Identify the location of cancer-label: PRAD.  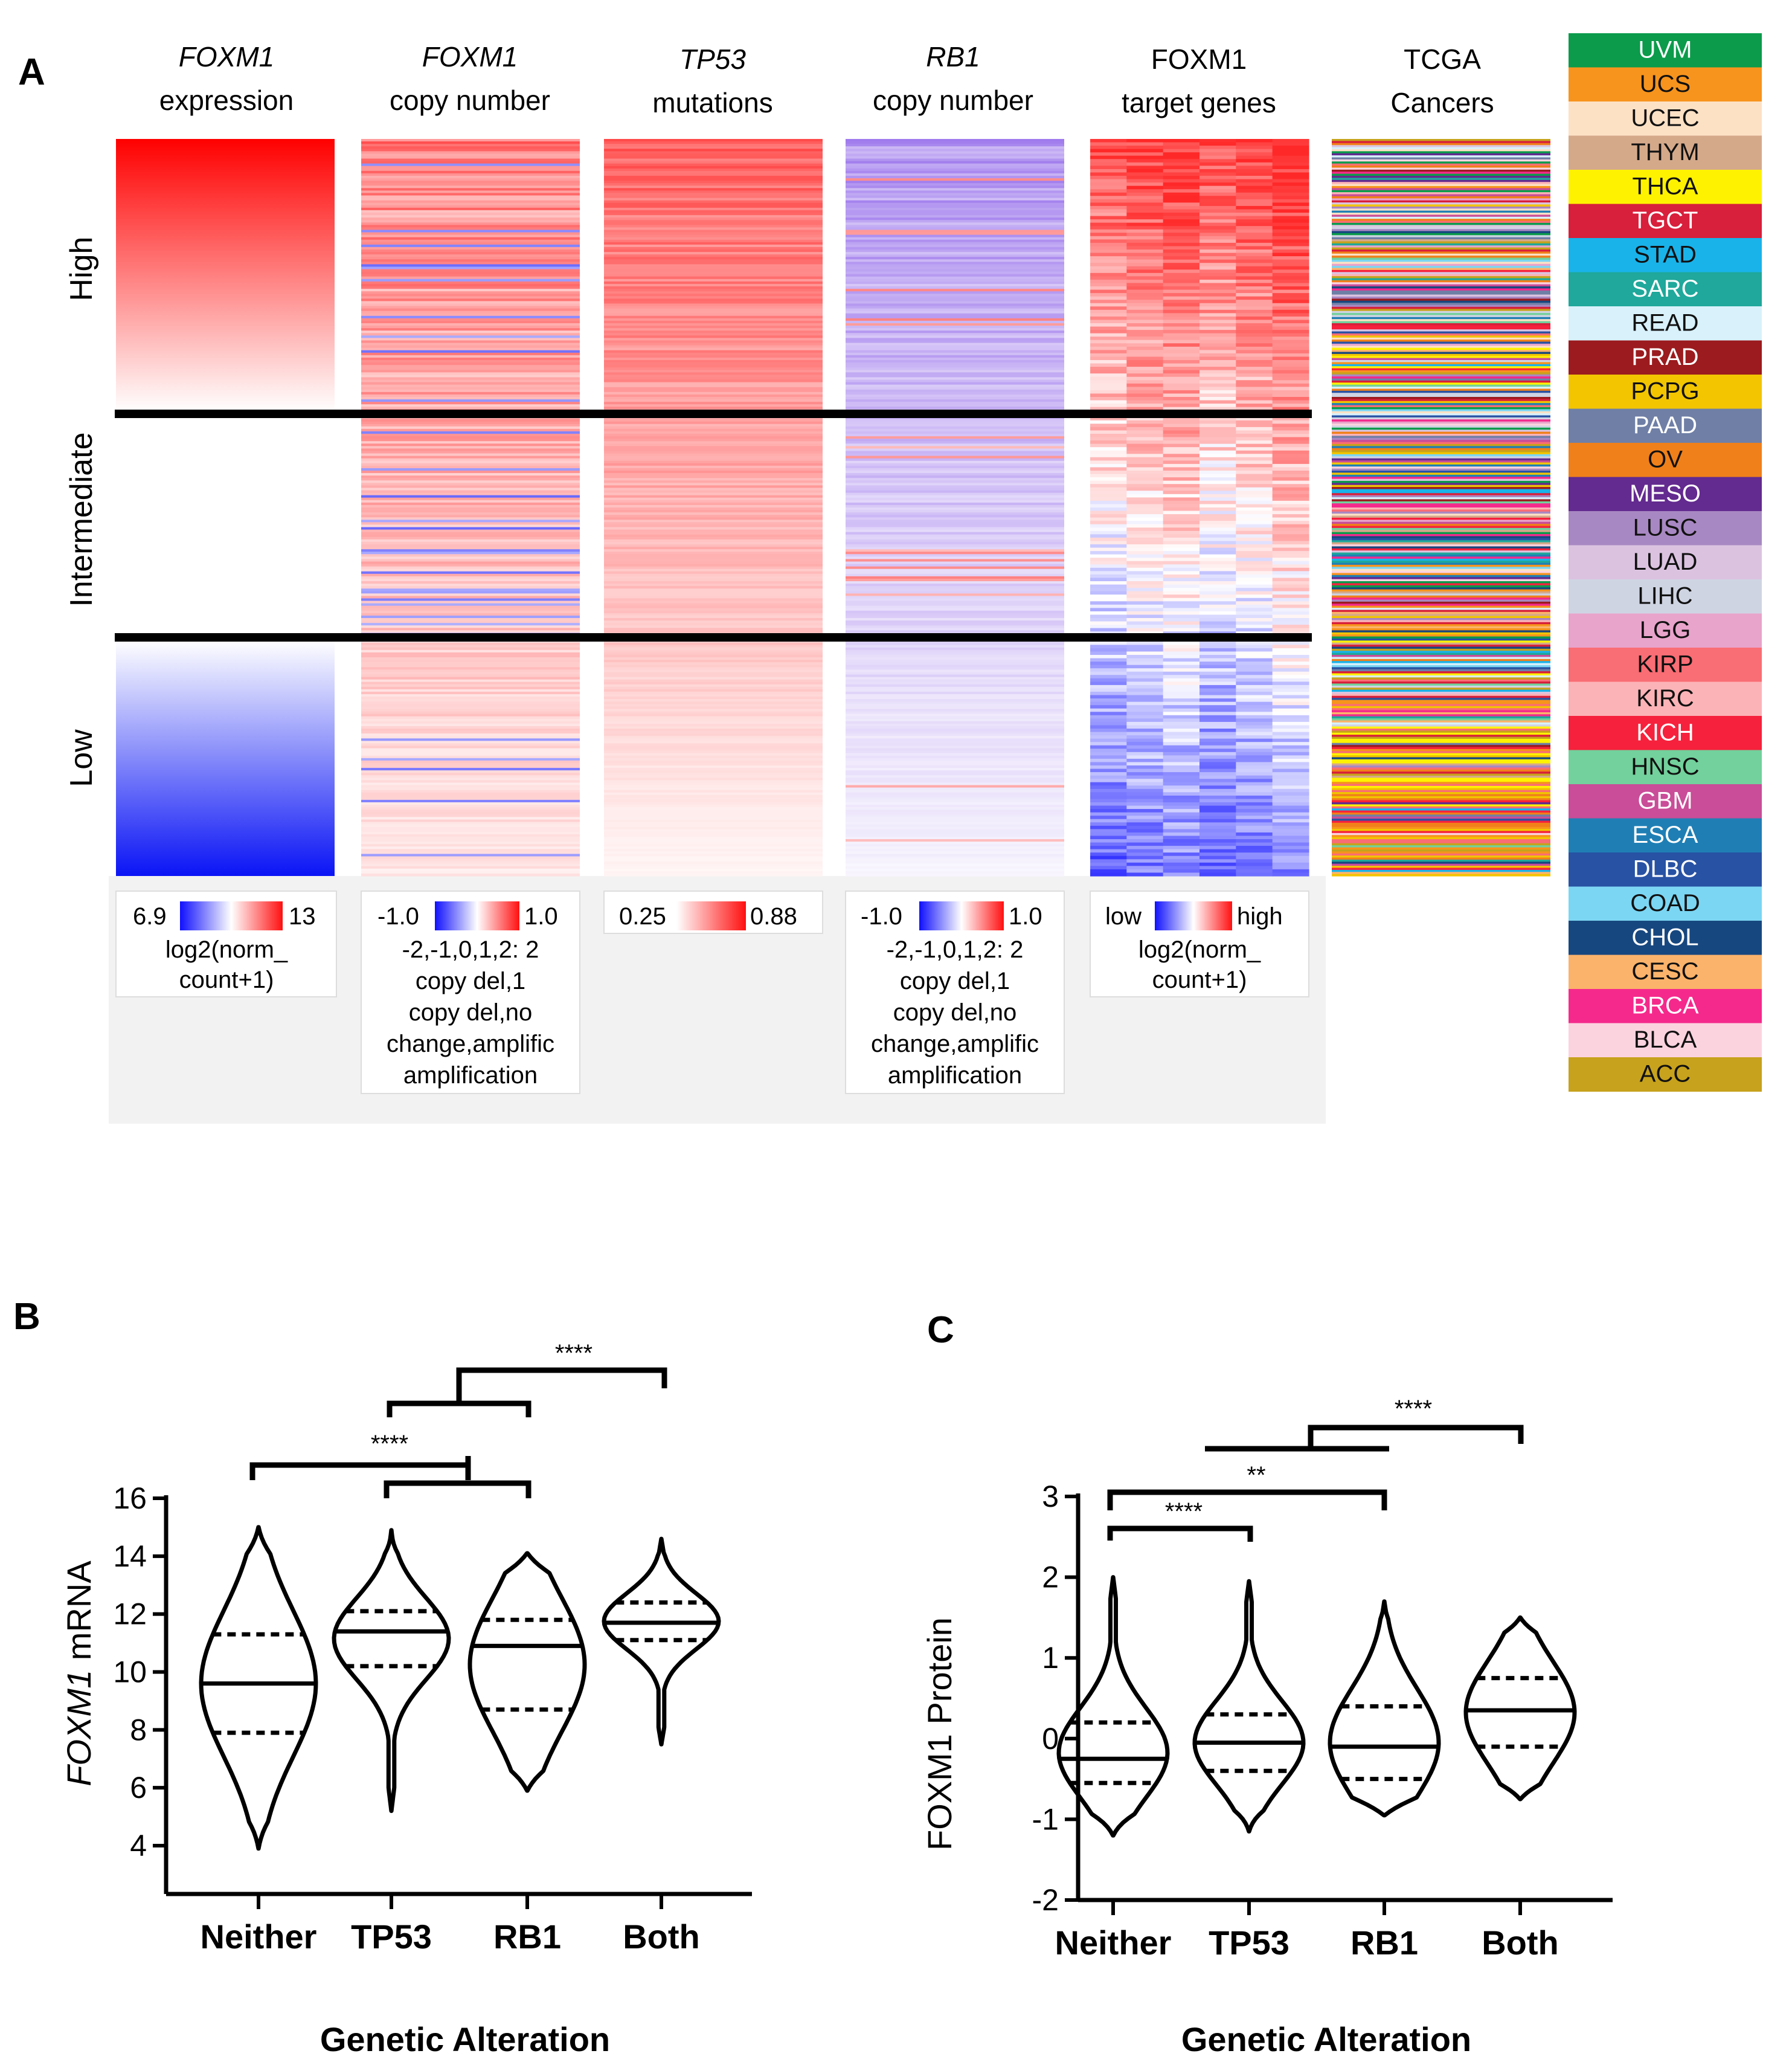
(1664, 357).